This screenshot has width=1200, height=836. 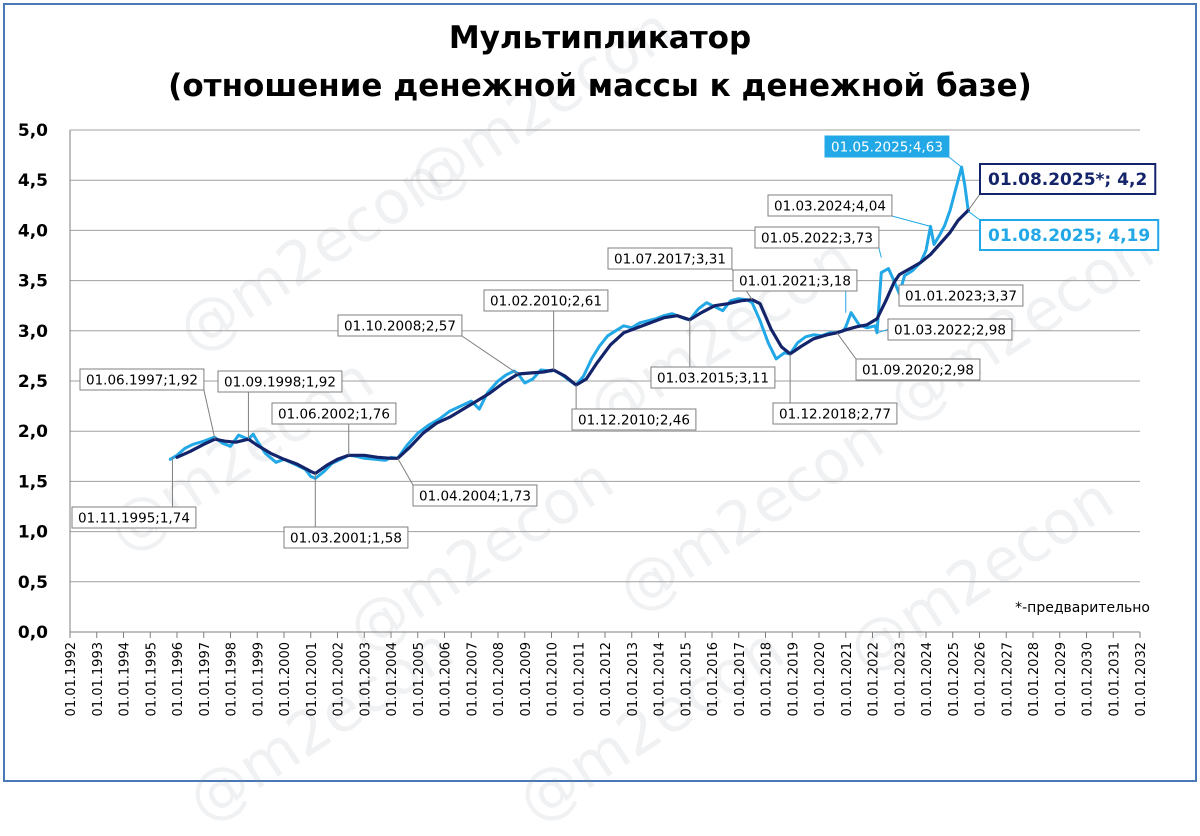 I want to click on data-label-text: 01.11.1995;1,74, so click(x=134, y=518).